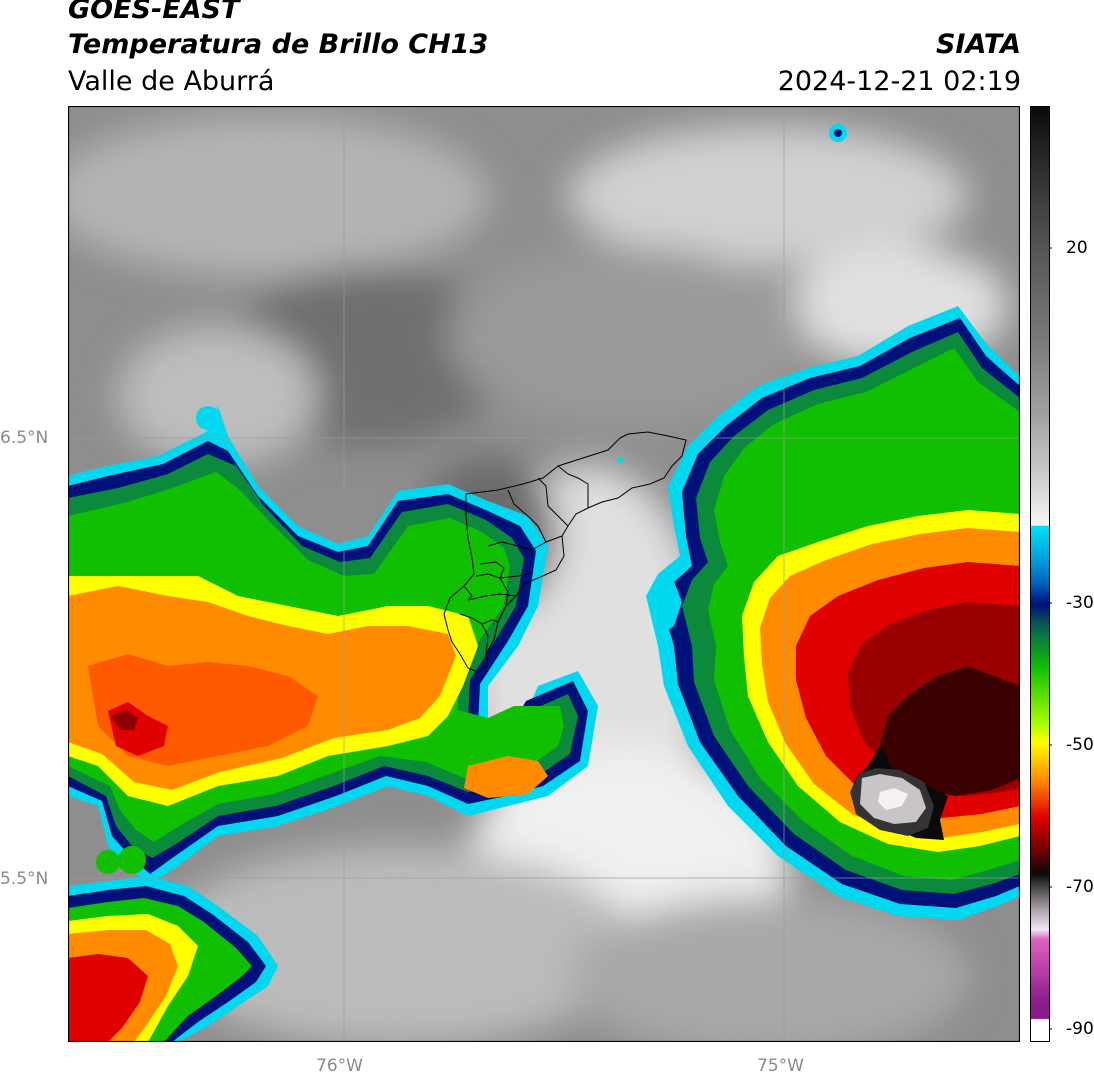 Image resolution: width=1094 pixels, height=1078 pixels. Describe the element at coordinates (171, 81) in the screenshot. I see `region-subtitle: Valle de Aburrá` at that location.